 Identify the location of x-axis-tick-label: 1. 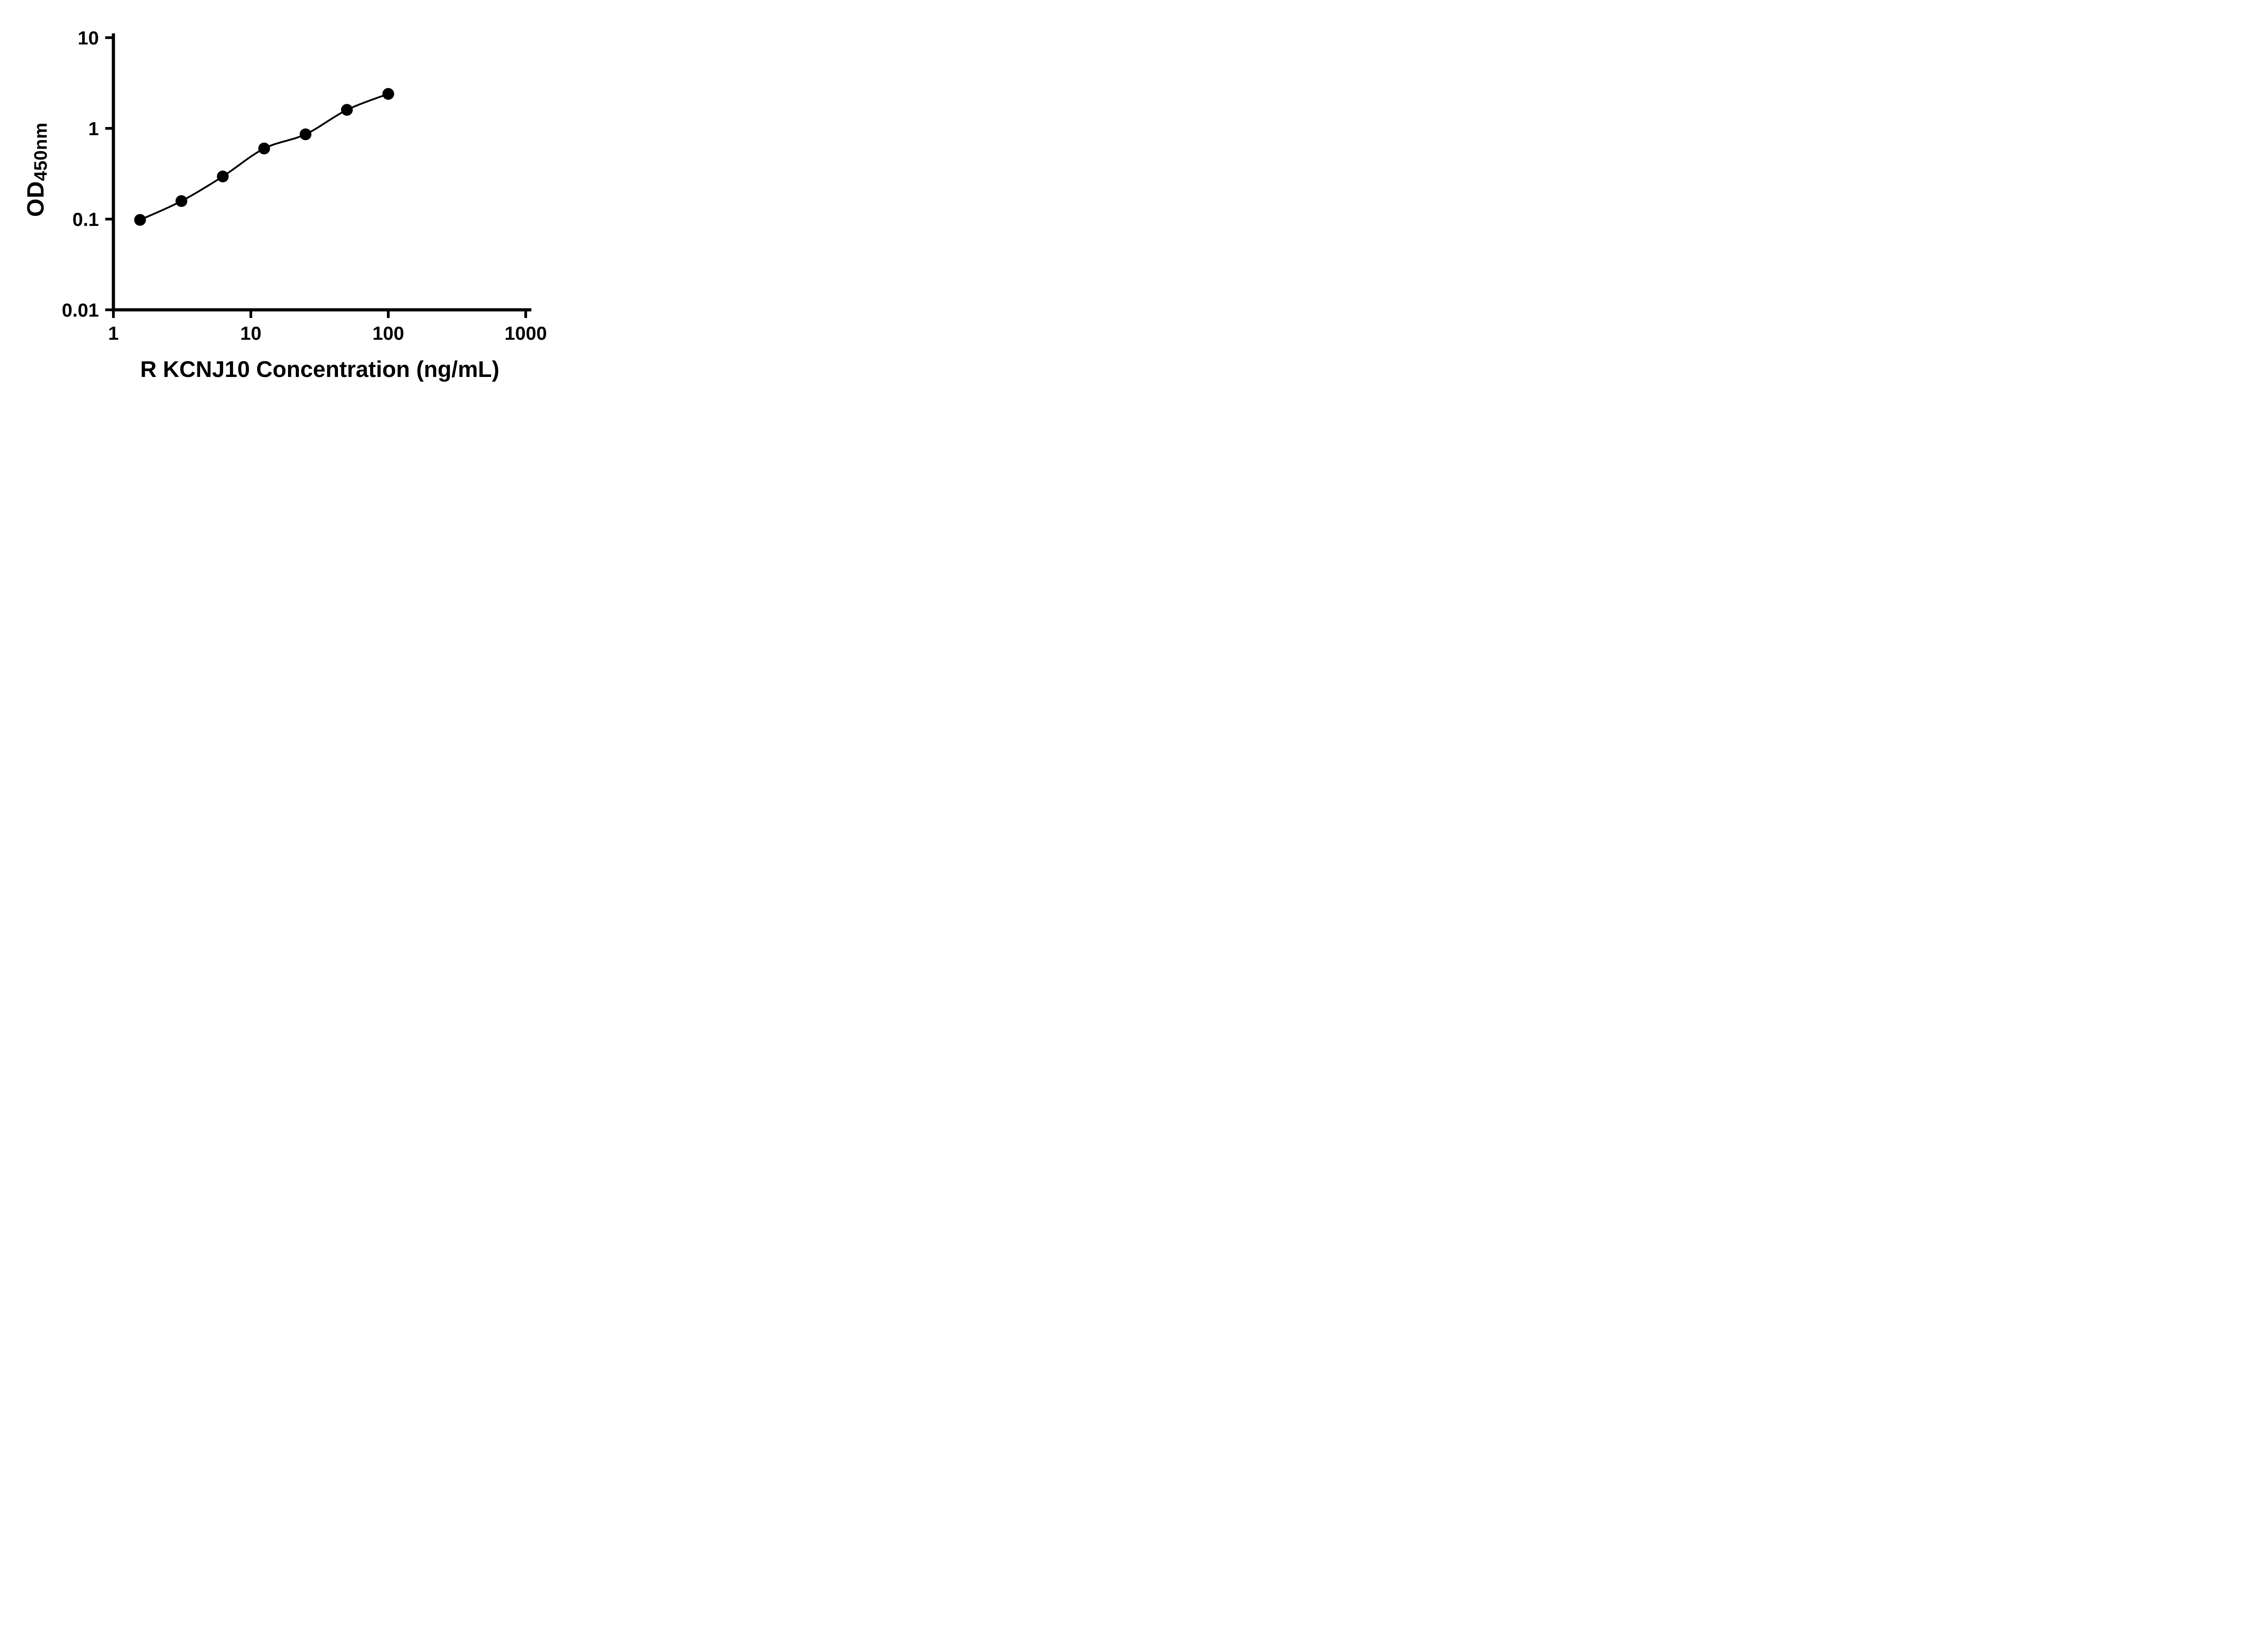
(113, 333).